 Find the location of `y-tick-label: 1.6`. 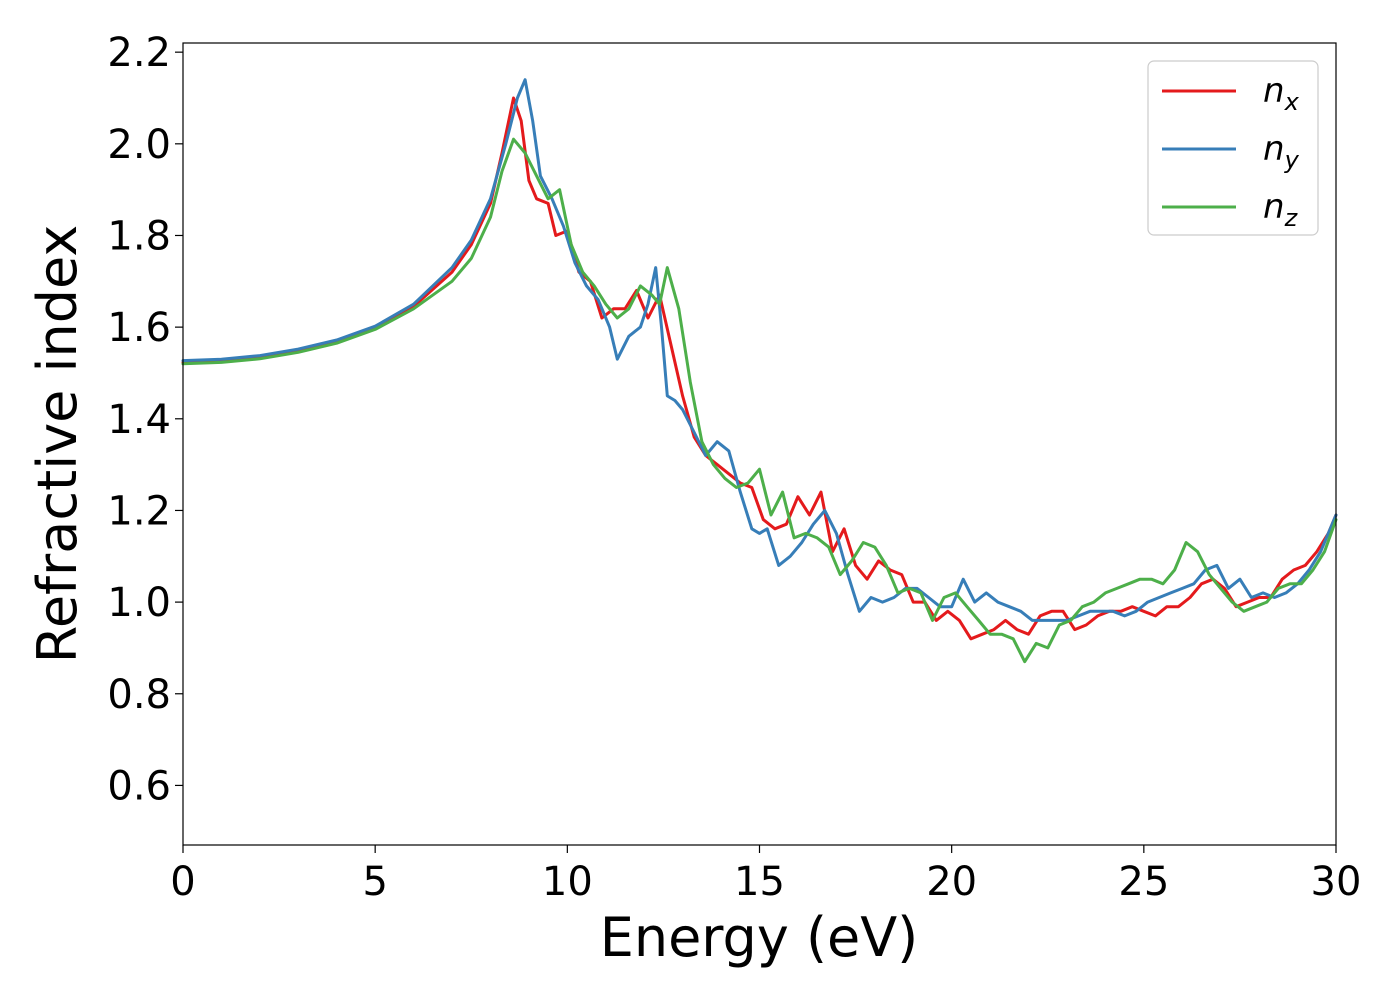

y-tick-label: 1.6 is located at coordinates (139, 328).